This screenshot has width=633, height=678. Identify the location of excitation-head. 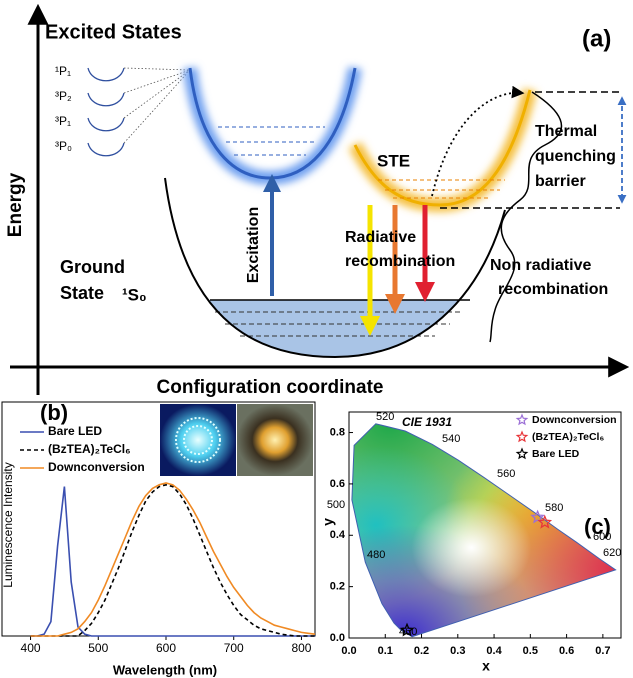
(272, 183).